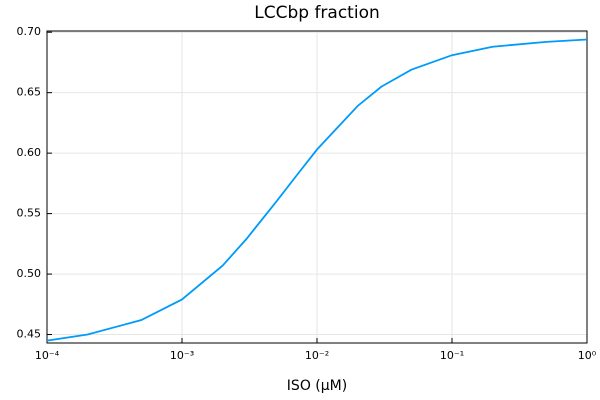 Image resolution: width=600 pixels, height=400 pixels. I want to click on y-tick-label: 0.55, so click(29, 213).